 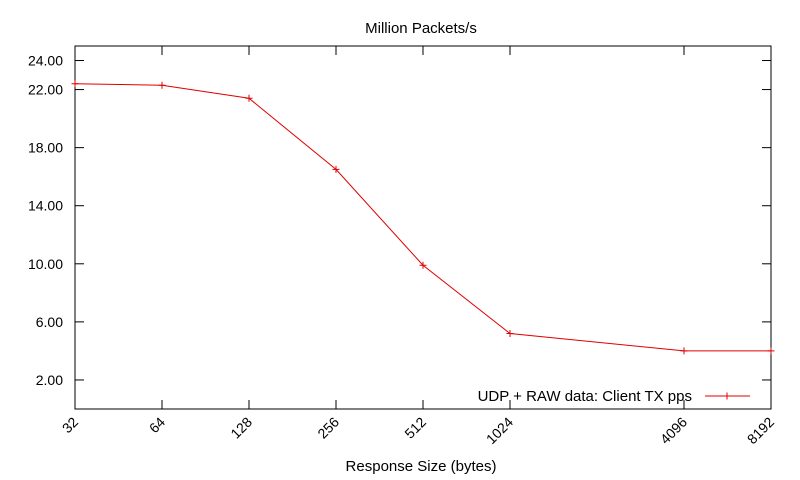 I want to click on chart-title: Million Packets/s, so click(x=421, y=28).